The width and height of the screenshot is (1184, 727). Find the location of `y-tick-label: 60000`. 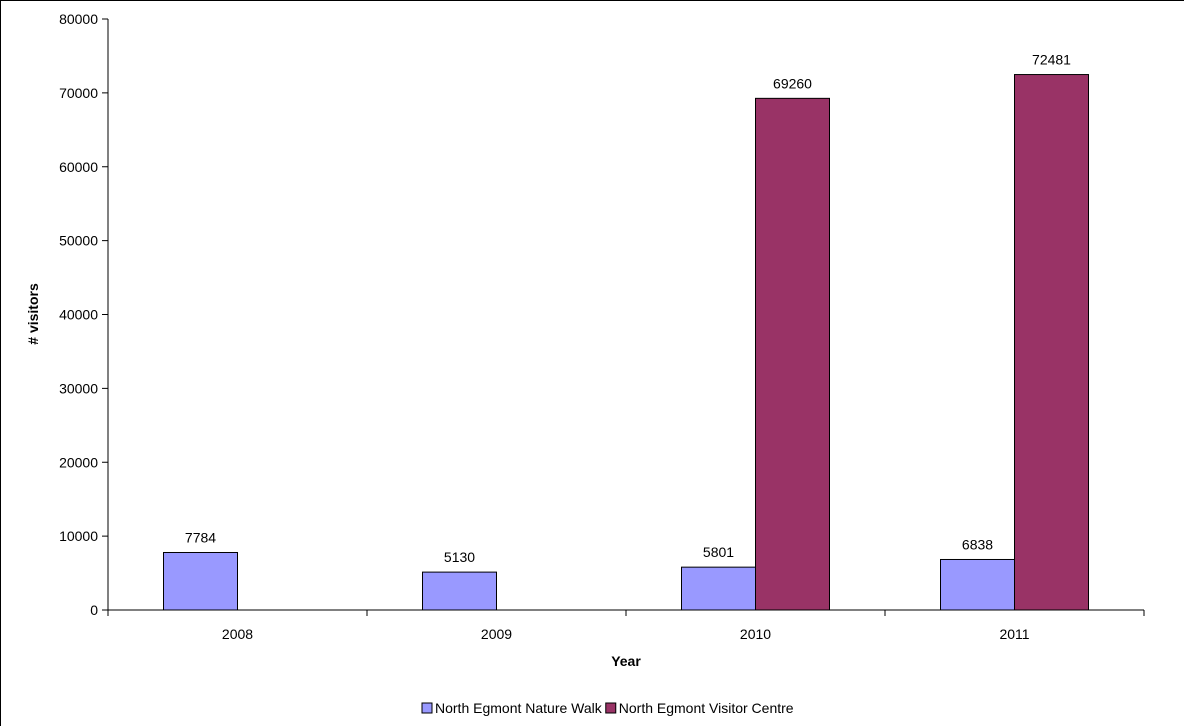

y-tick-label: 60000 is located at coordinates (78, 167).